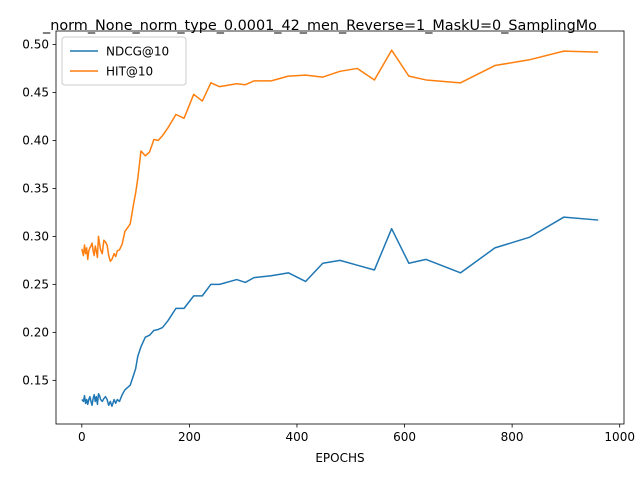 This screenshot has width=640, height=480. I want to click on x-axis-label: EPOCHS, so click(339, 458).